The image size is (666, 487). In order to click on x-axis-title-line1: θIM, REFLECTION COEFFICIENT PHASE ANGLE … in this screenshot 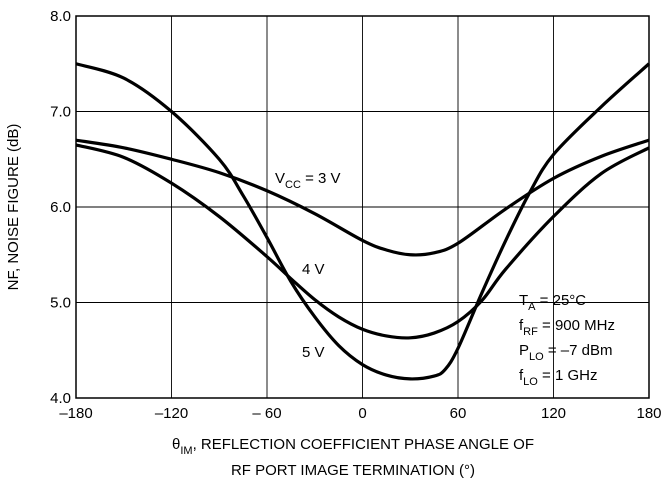, I will do `click(353, 446)`.